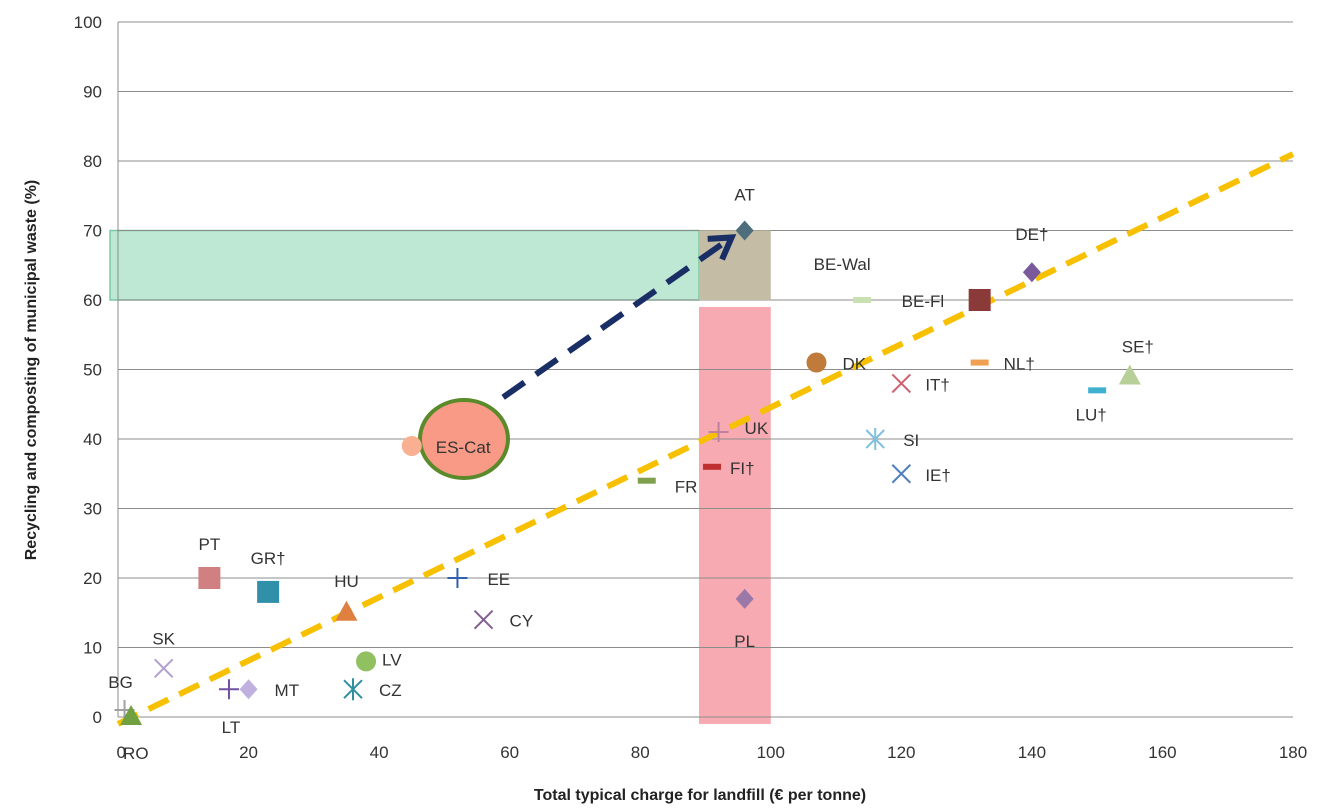 This screenshot has height=808, width=1318. I want to click on point-pl-label: PL, so click(744, 641).